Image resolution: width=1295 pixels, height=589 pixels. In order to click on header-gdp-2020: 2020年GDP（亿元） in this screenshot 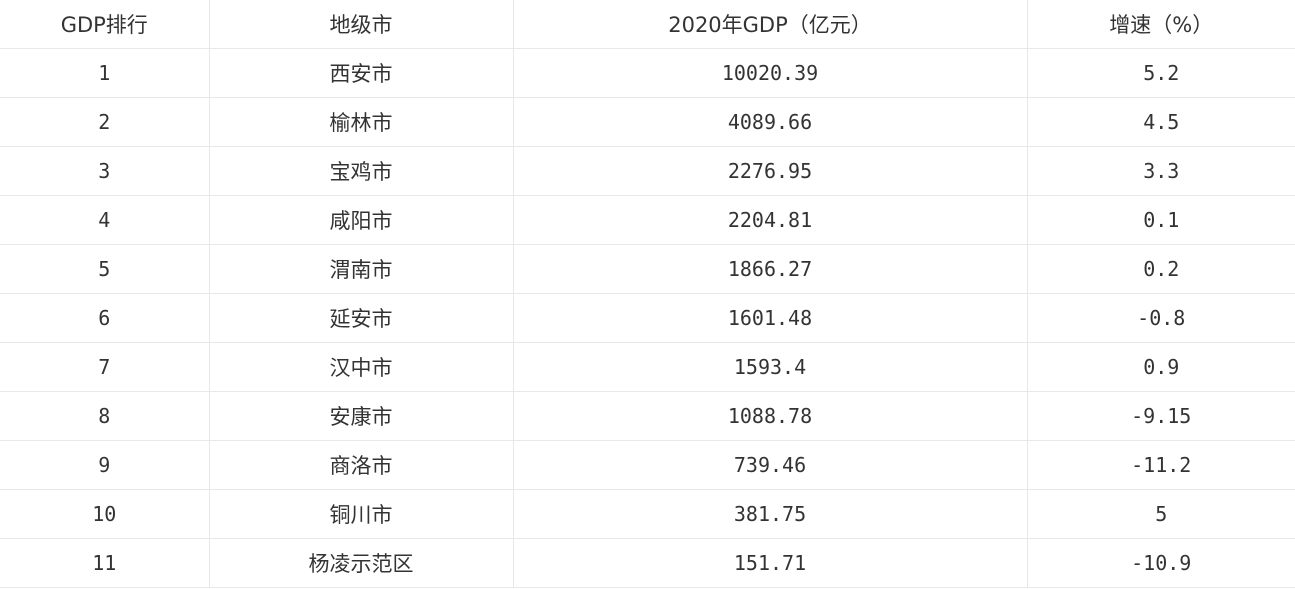, I will do `click(770, 24)`.